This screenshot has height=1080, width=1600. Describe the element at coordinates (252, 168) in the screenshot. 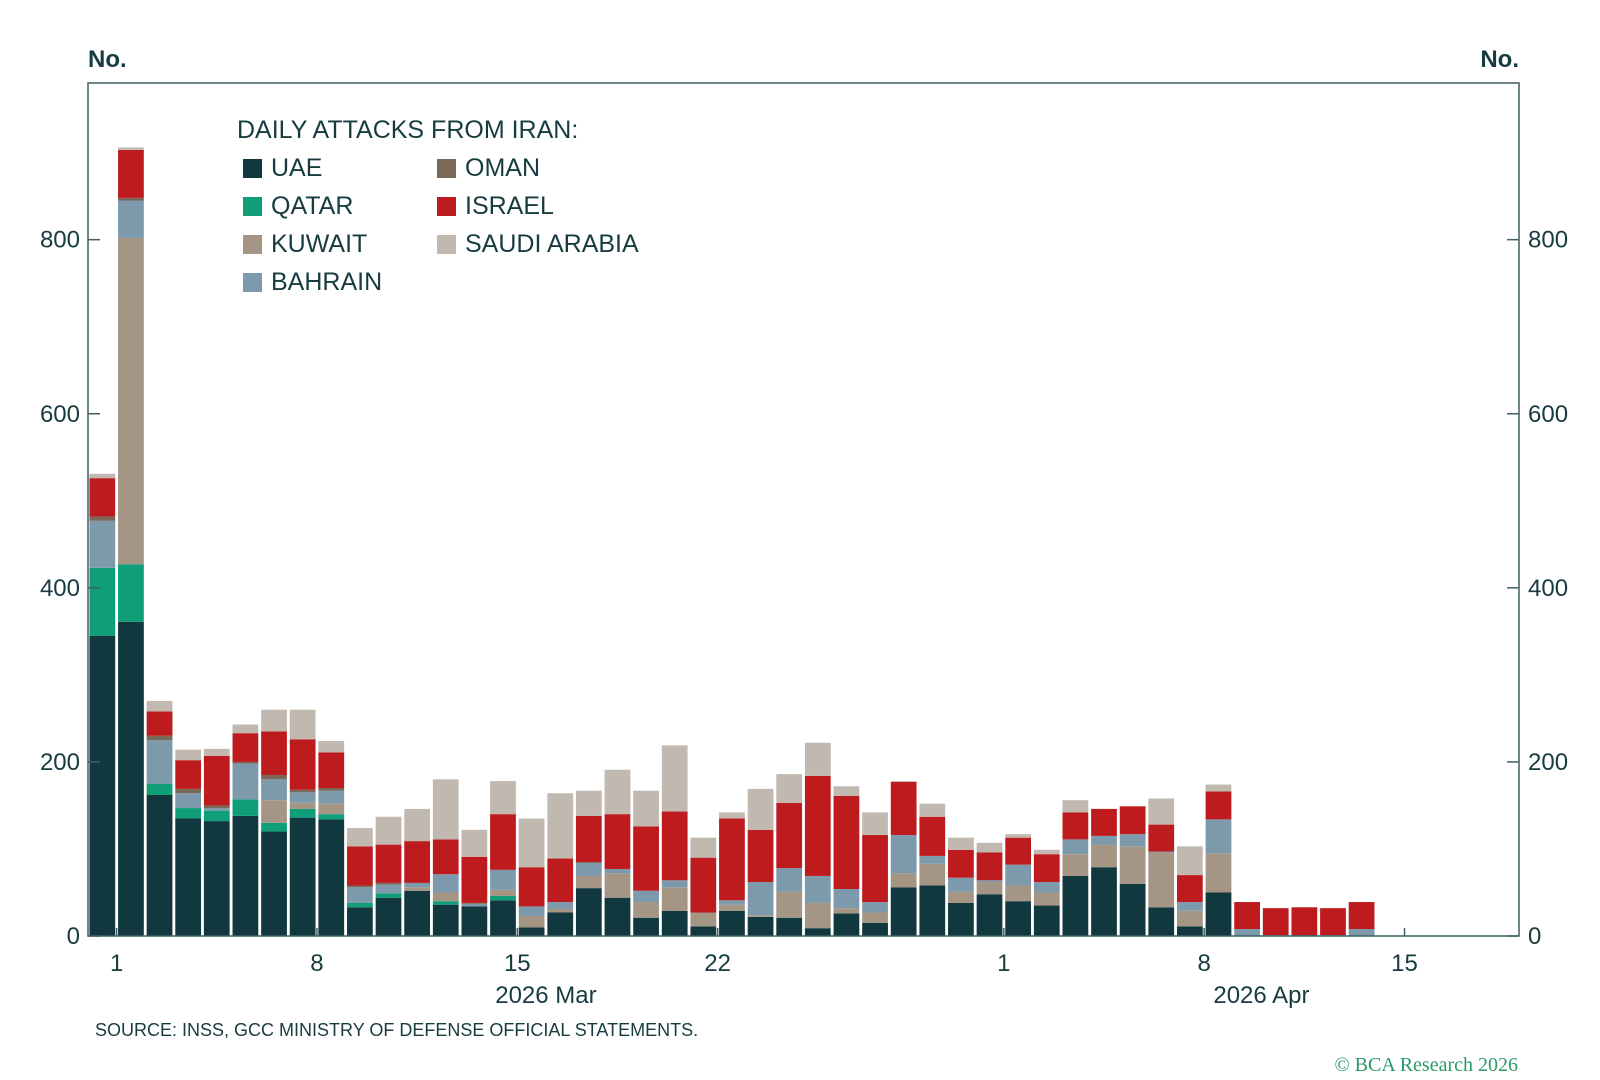

I see `legend-swatch-uae` at that location.